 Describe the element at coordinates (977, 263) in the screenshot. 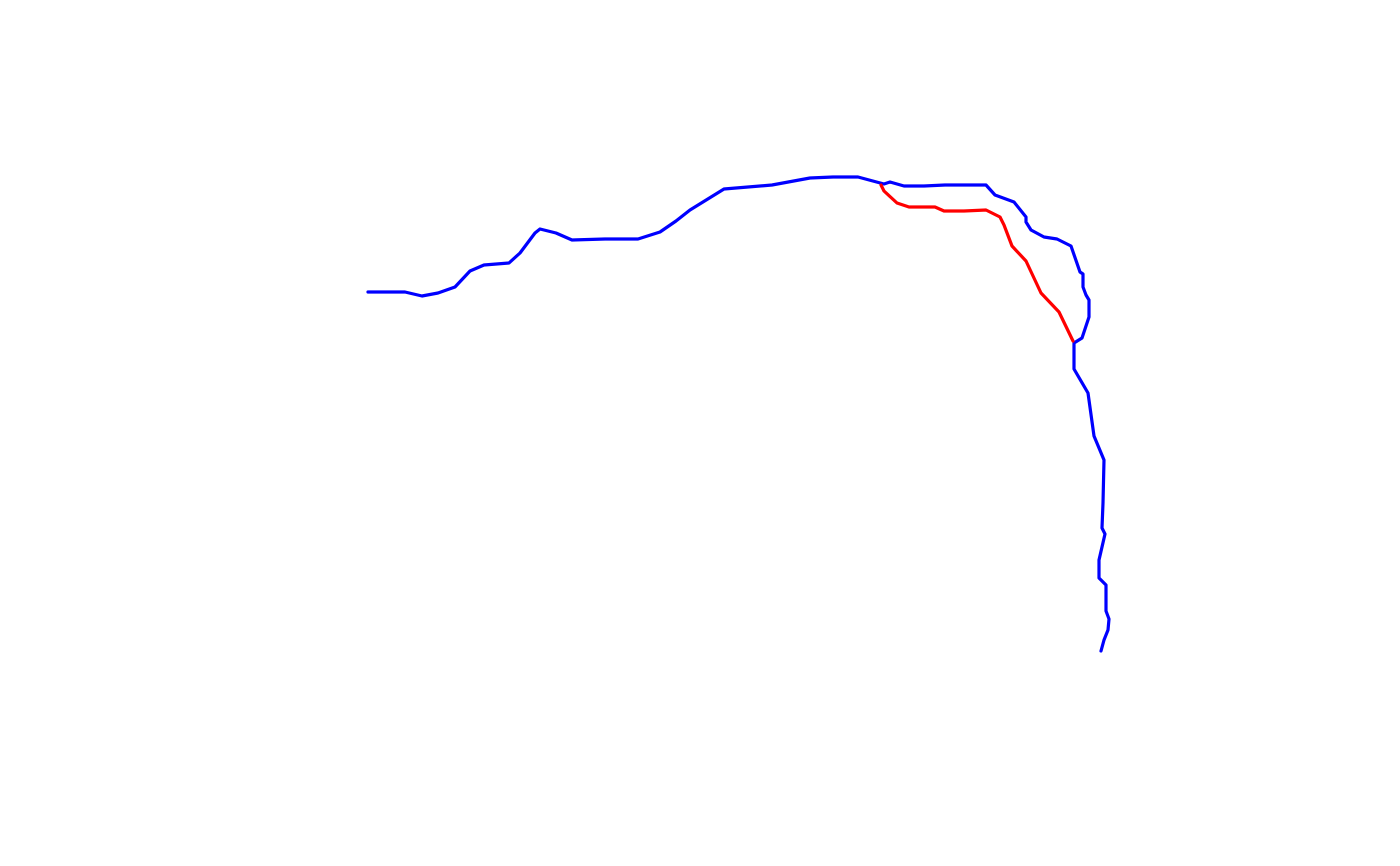

I see `alternate-route-segment-line` at that location.